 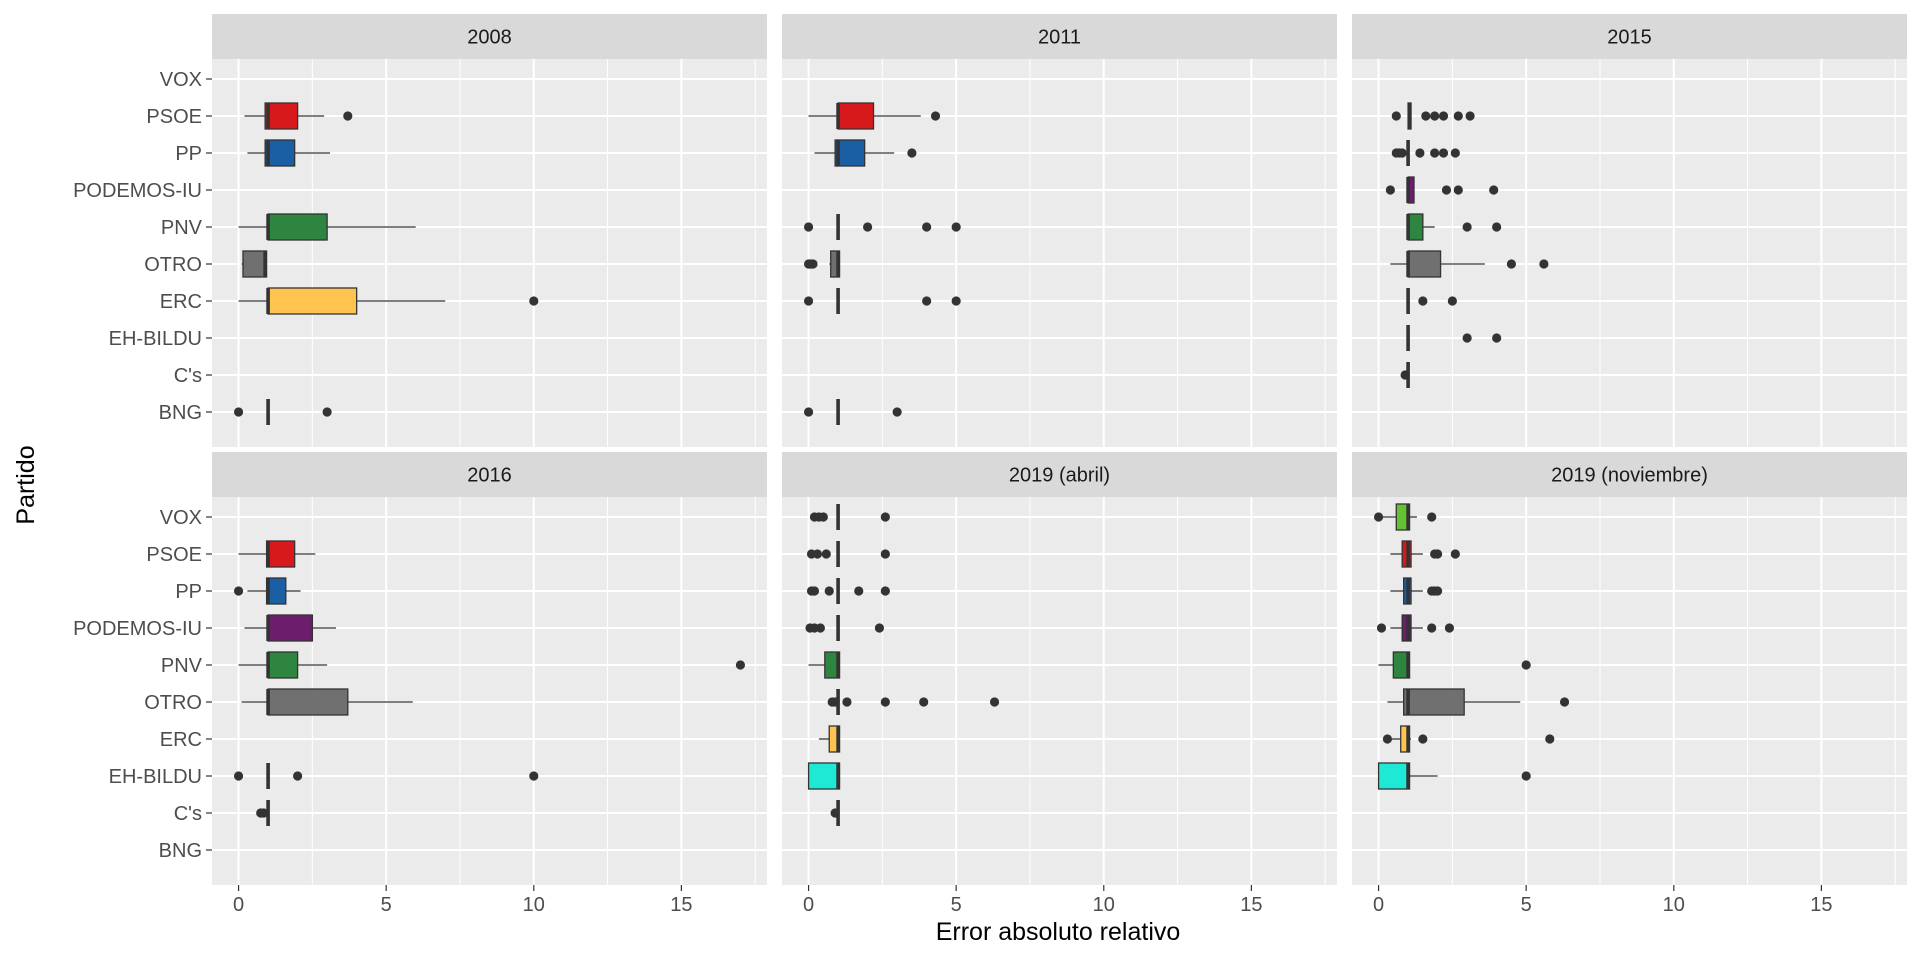 What do you see at coordinates (845, 628) in the screenshot?
I see `box-podemos-iu` at bounding box center [845, 628].